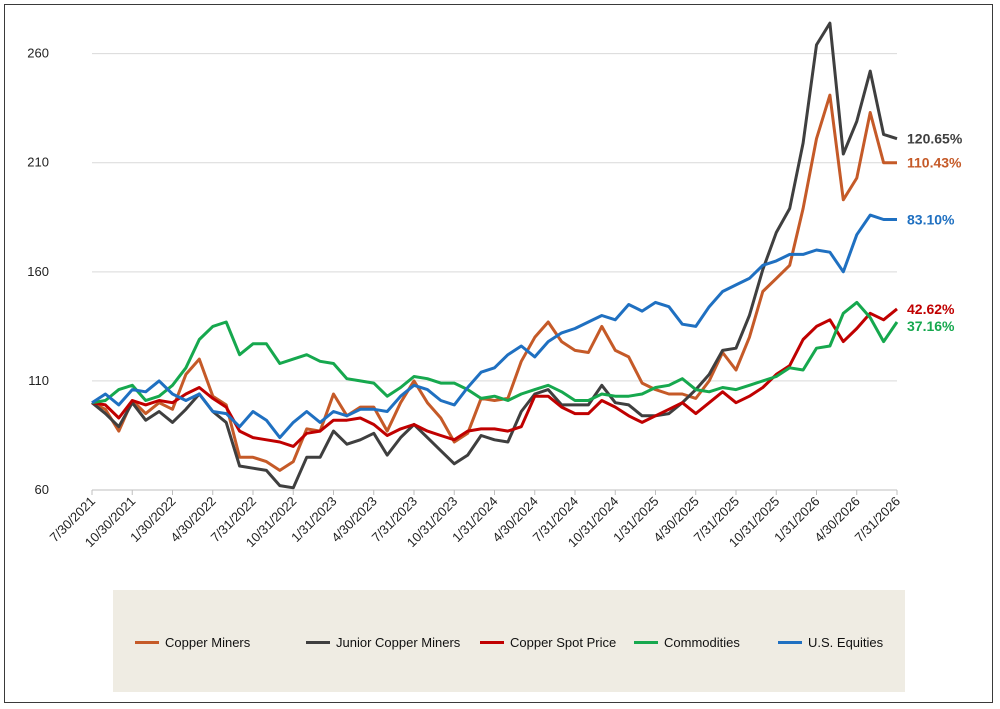  I want to click on y-tick-label: 260, so click(38, 53).